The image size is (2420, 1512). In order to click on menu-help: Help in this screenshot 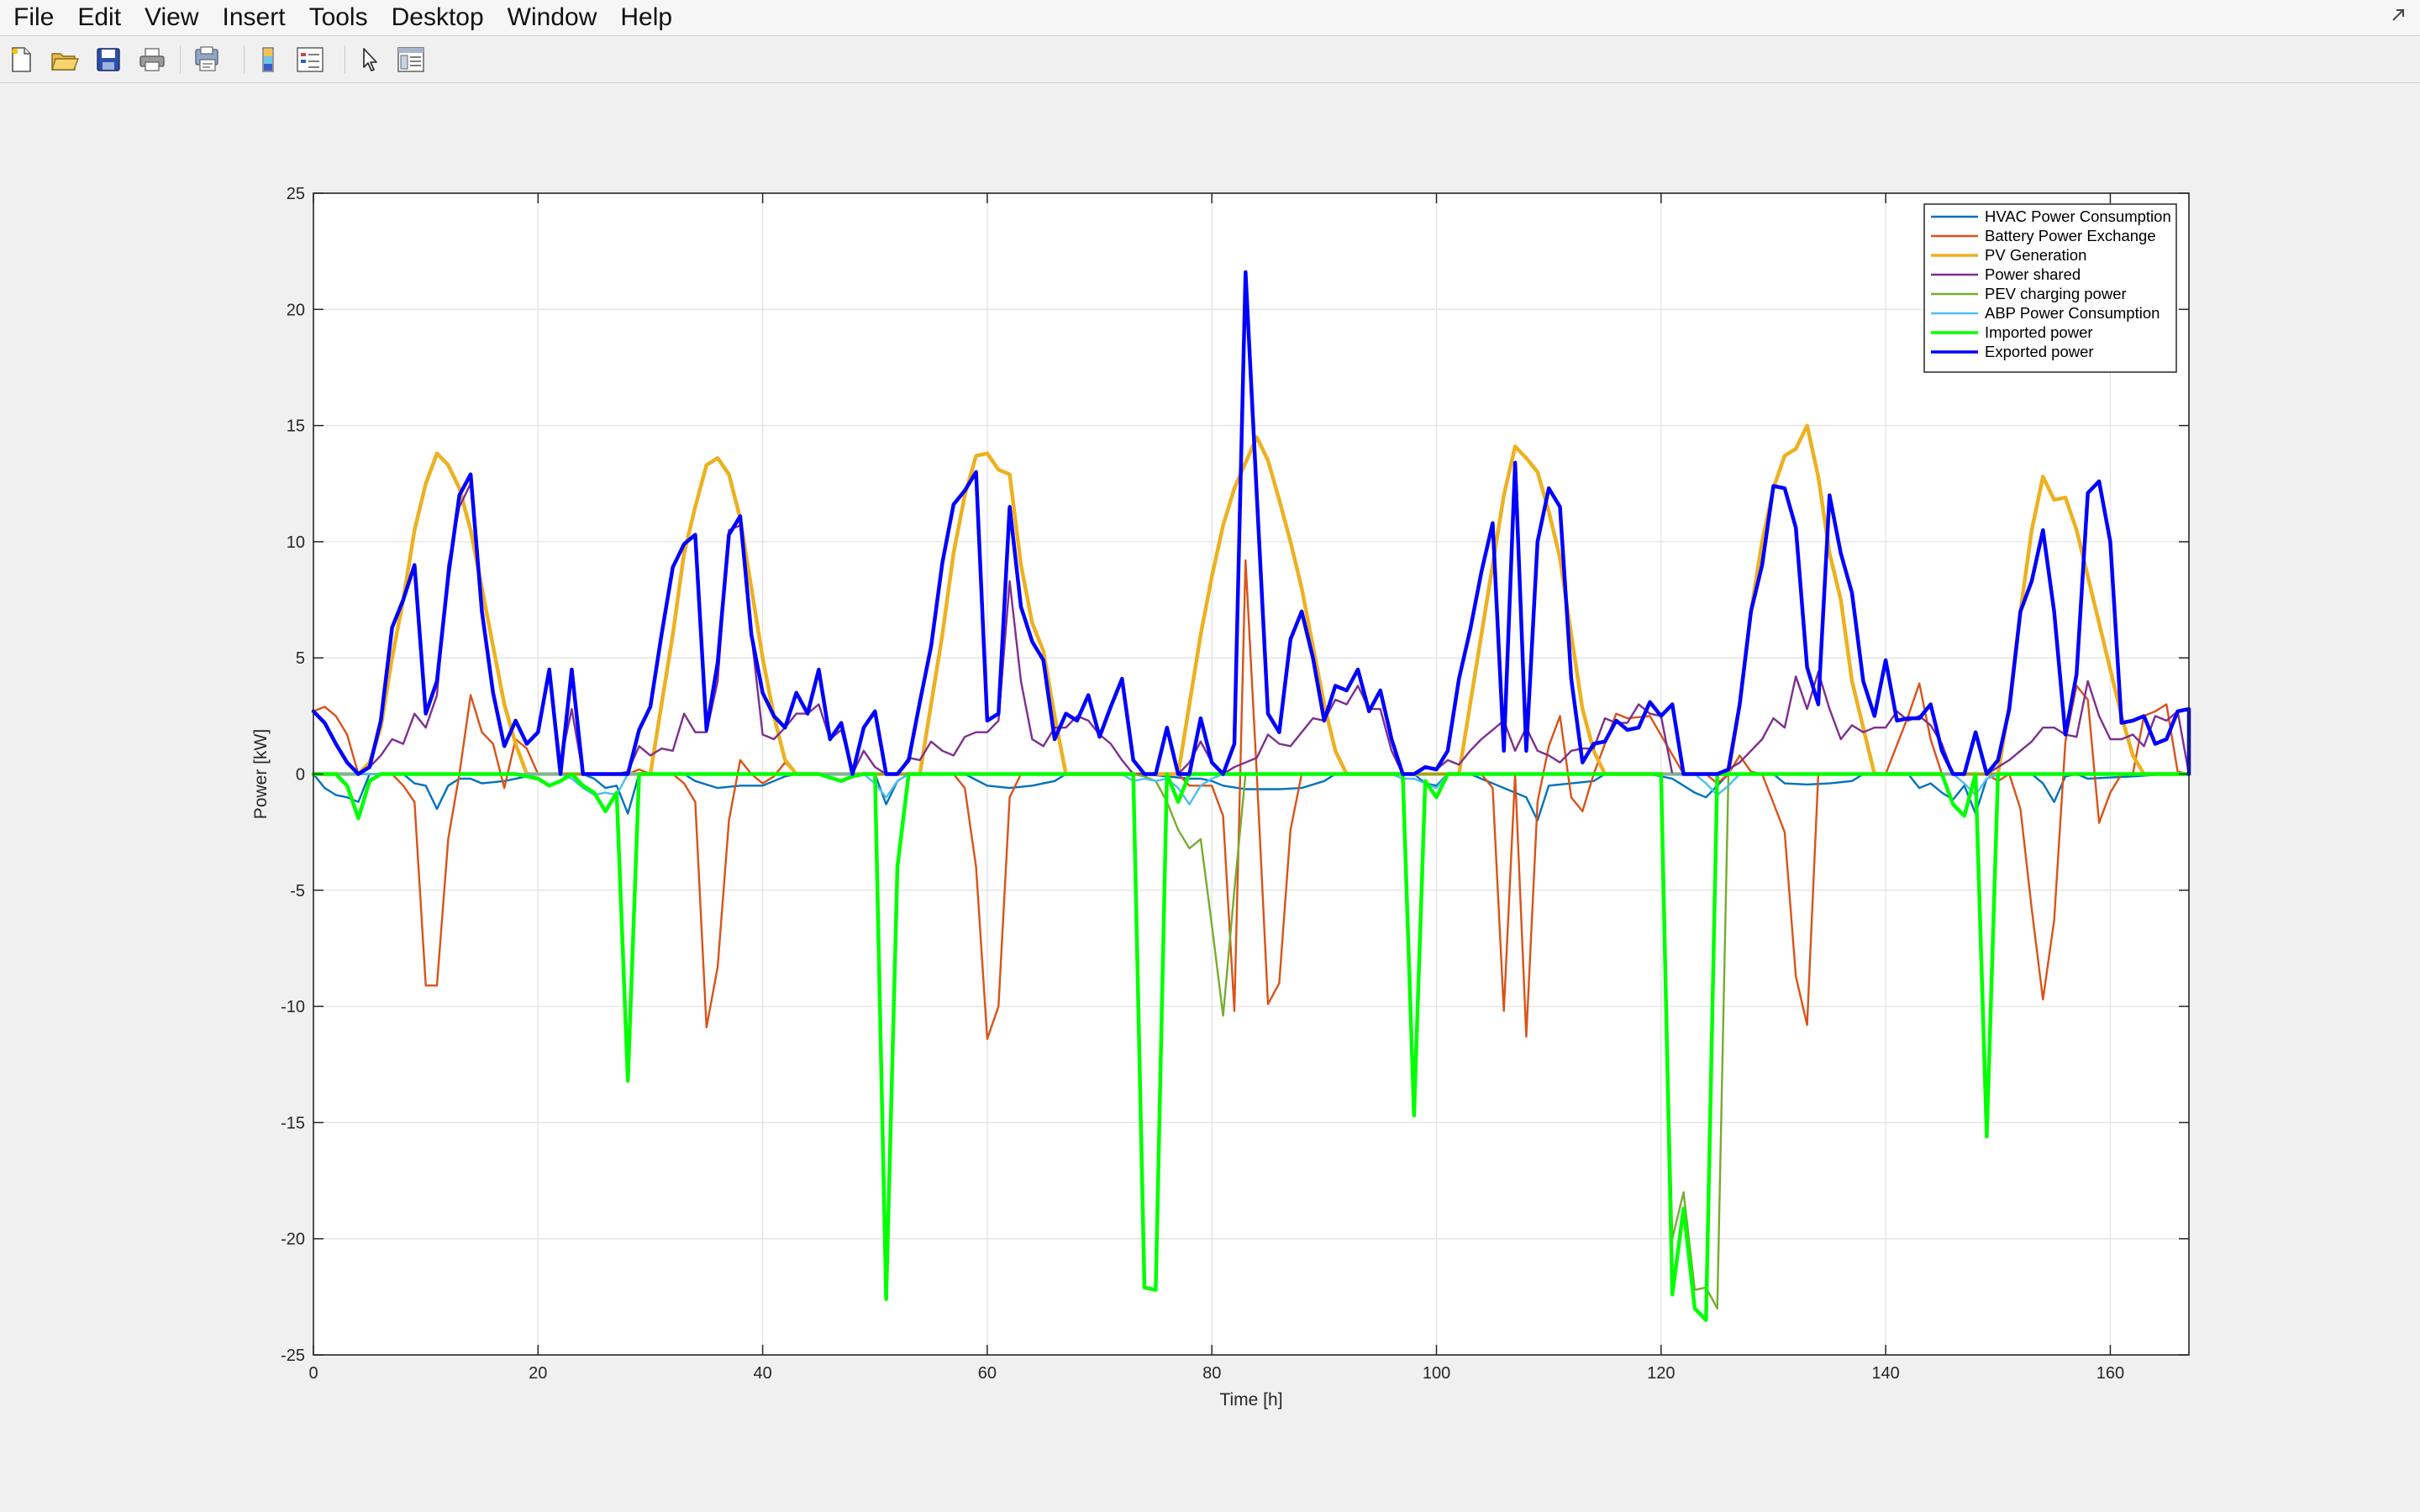, I will do `click(646, 17)`.